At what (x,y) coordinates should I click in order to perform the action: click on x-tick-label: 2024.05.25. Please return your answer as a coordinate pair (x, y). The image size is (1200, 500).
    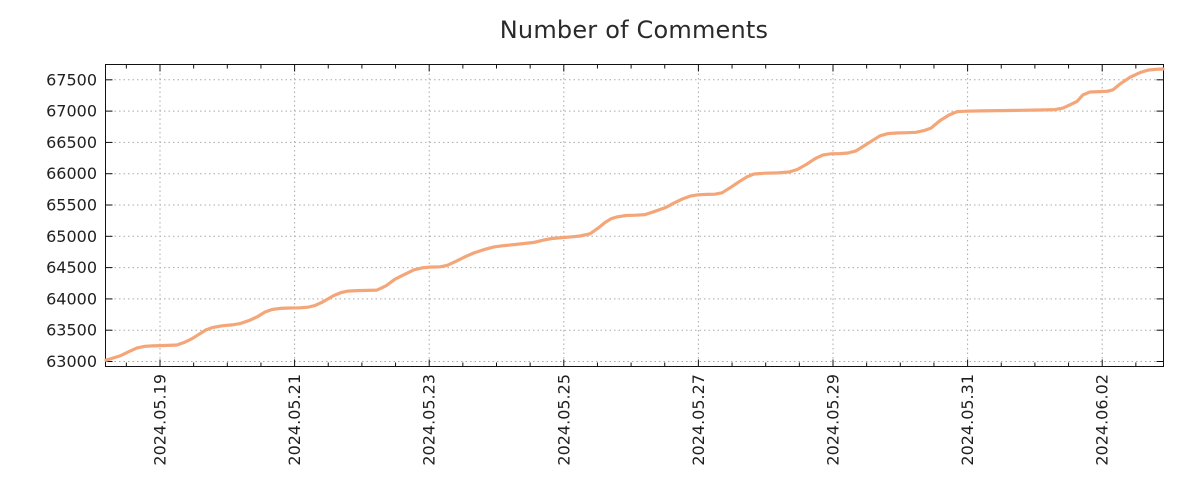
    Looking at the image, I should click on (563, 420).